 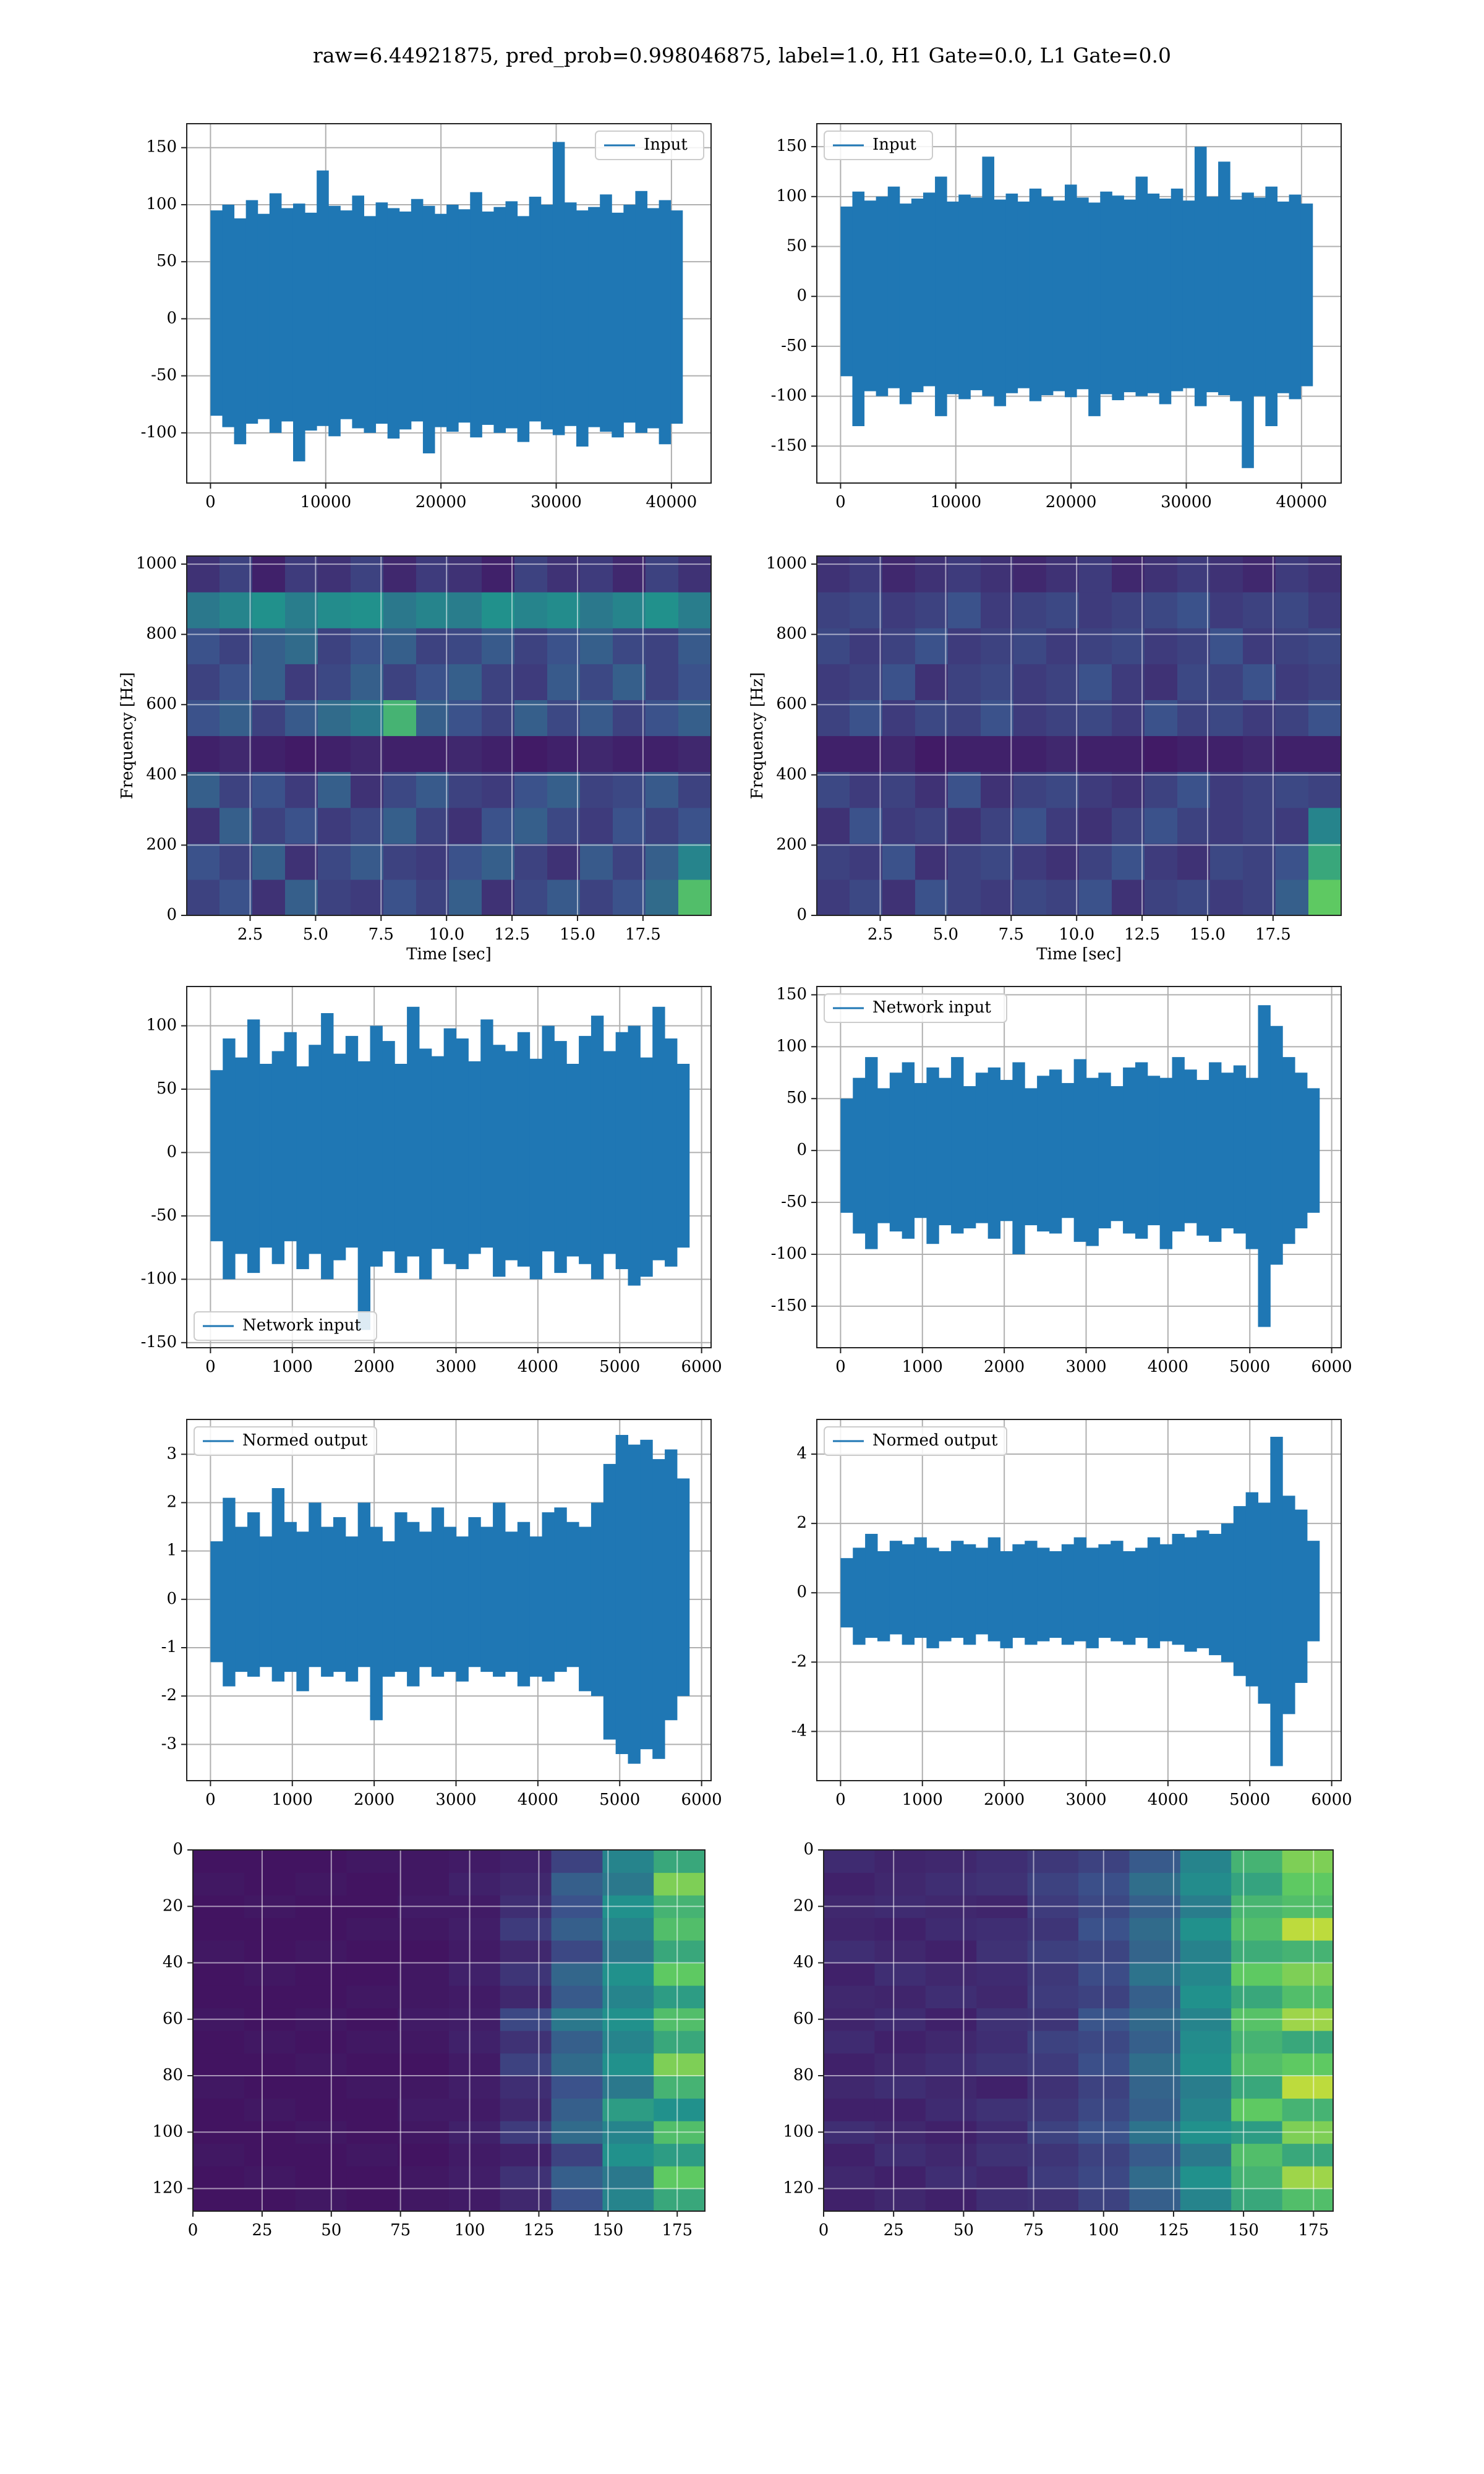 I want to click on y-tick-label: 600, so click(x=161, y=704).